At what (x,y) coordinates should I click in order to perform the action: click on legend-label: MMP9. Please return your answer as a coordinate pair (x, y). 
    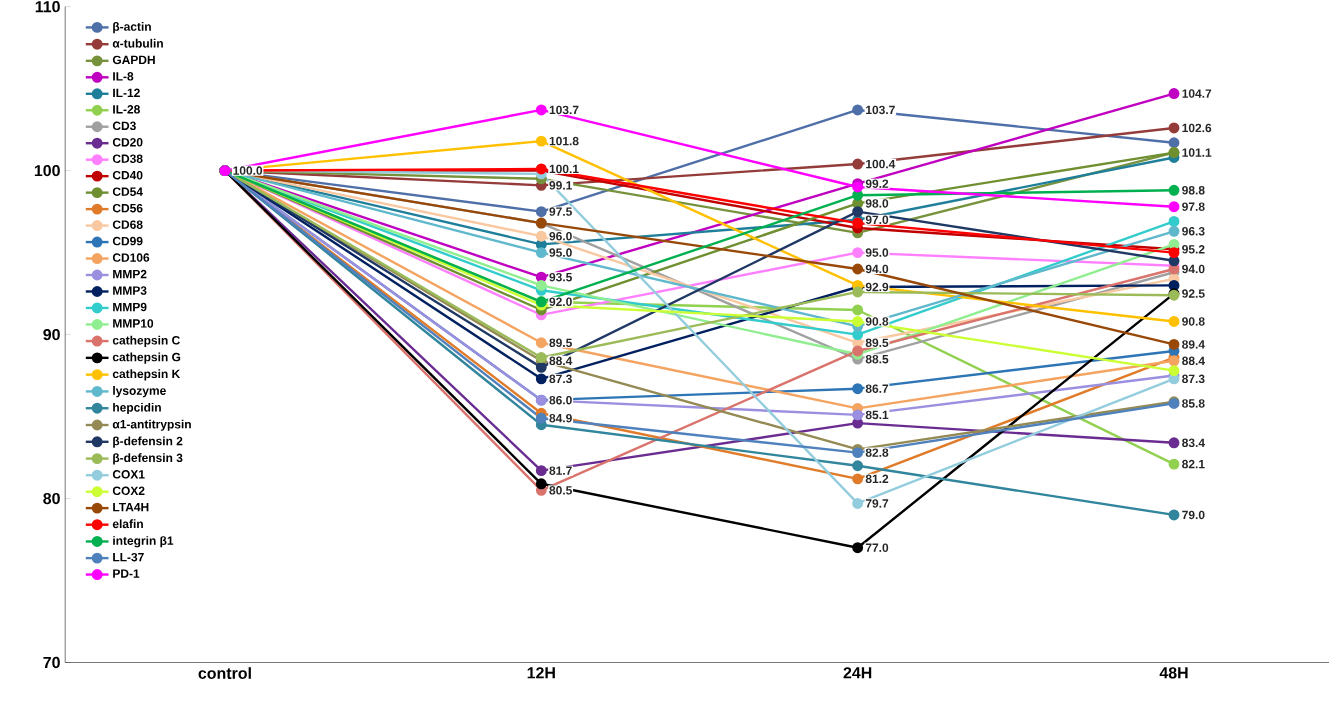
    Looking at the image, I should click on (130, 307).